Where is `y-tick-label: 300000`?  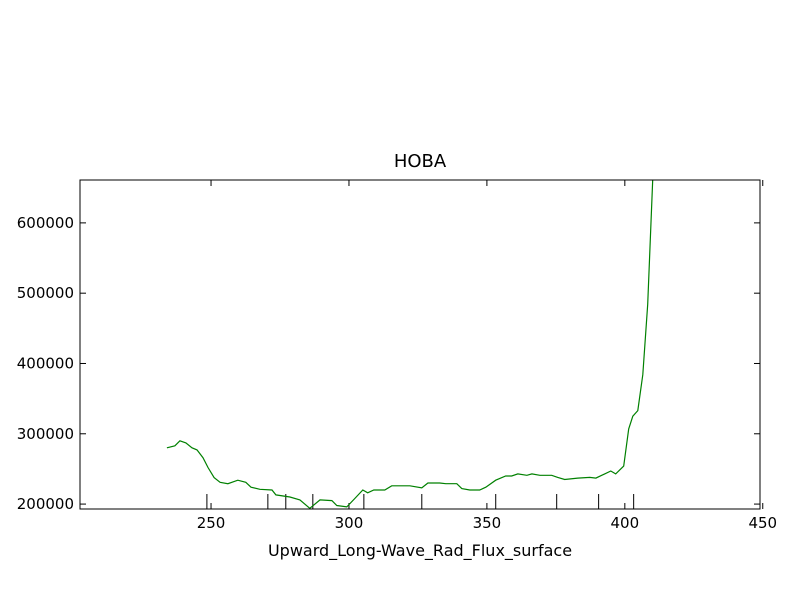
y-tick-label: 300000 is located at coordinates (45, 434).